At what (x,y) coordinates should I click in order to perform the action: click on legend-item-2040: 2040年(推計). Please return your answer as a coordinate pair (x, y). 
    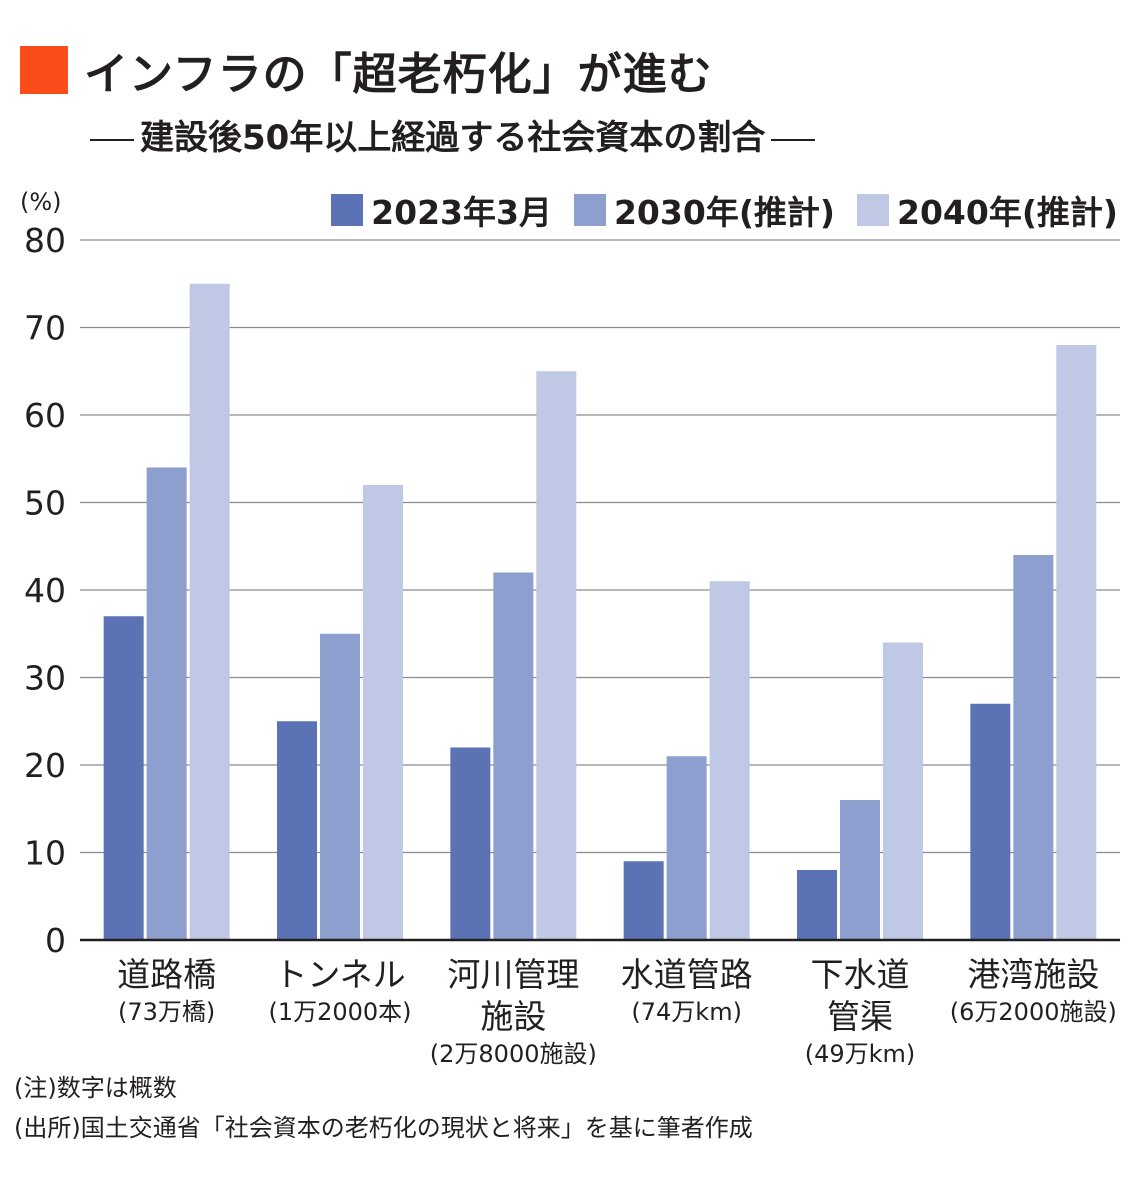
    Looking at the image, I should click on (987, 210).